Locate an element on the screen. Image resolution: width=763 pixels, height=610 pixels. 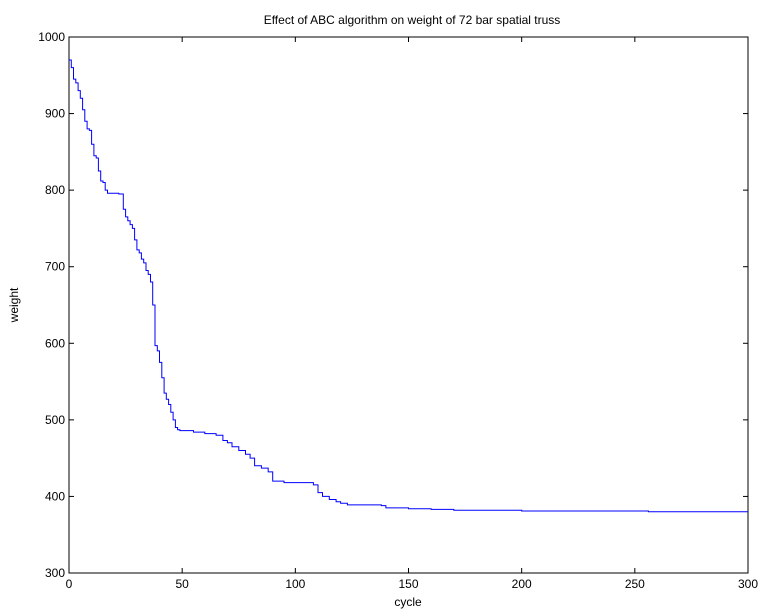
x-tick-label: 200 is located at coordinates (522, 584).